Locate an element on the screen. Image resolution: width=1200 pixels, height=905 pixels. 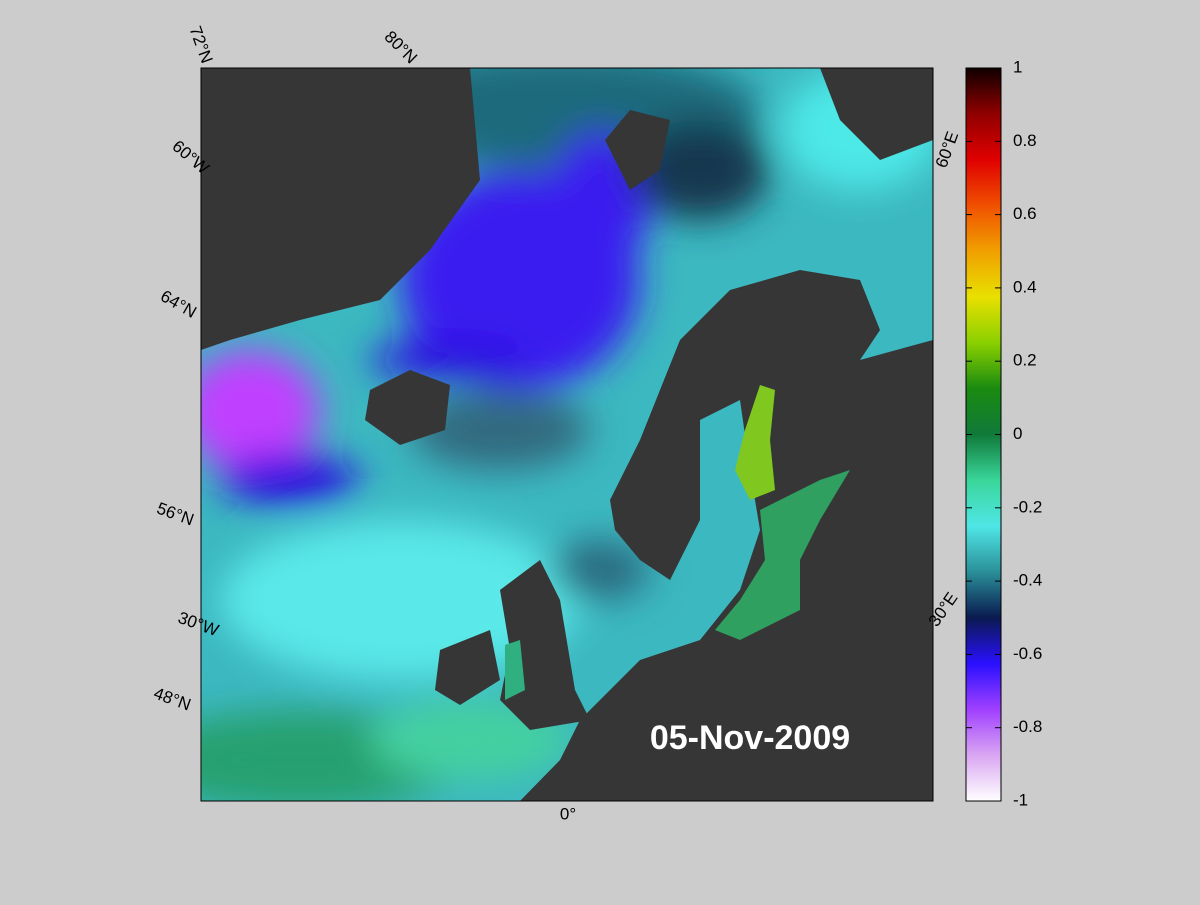
colorbar-tick-label: -0.2 is located at coordinates (1027, 506).